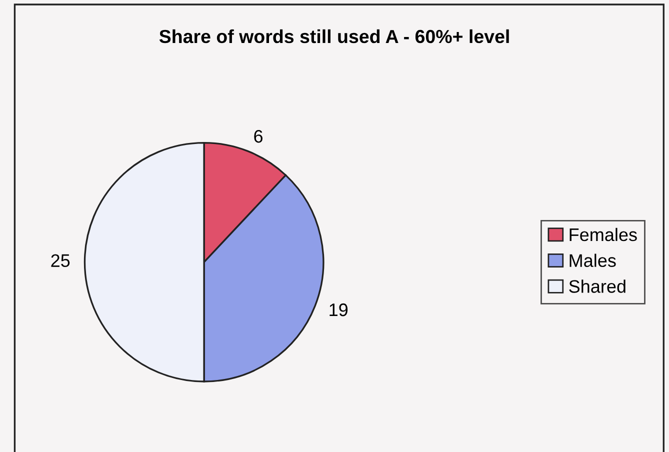  Describe the element at coordinates (339, 309) in the screenshot. I see `data-label: 19` at that location.